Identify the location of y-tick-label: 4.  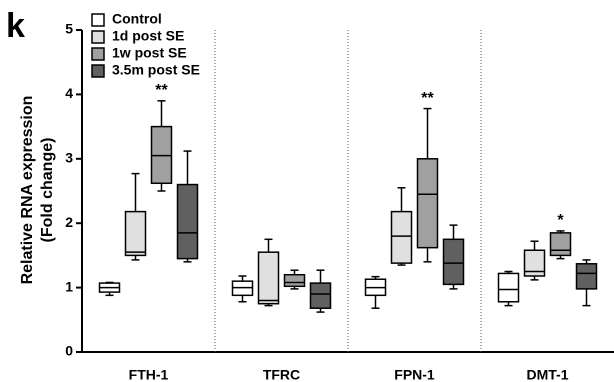
(69, 93).